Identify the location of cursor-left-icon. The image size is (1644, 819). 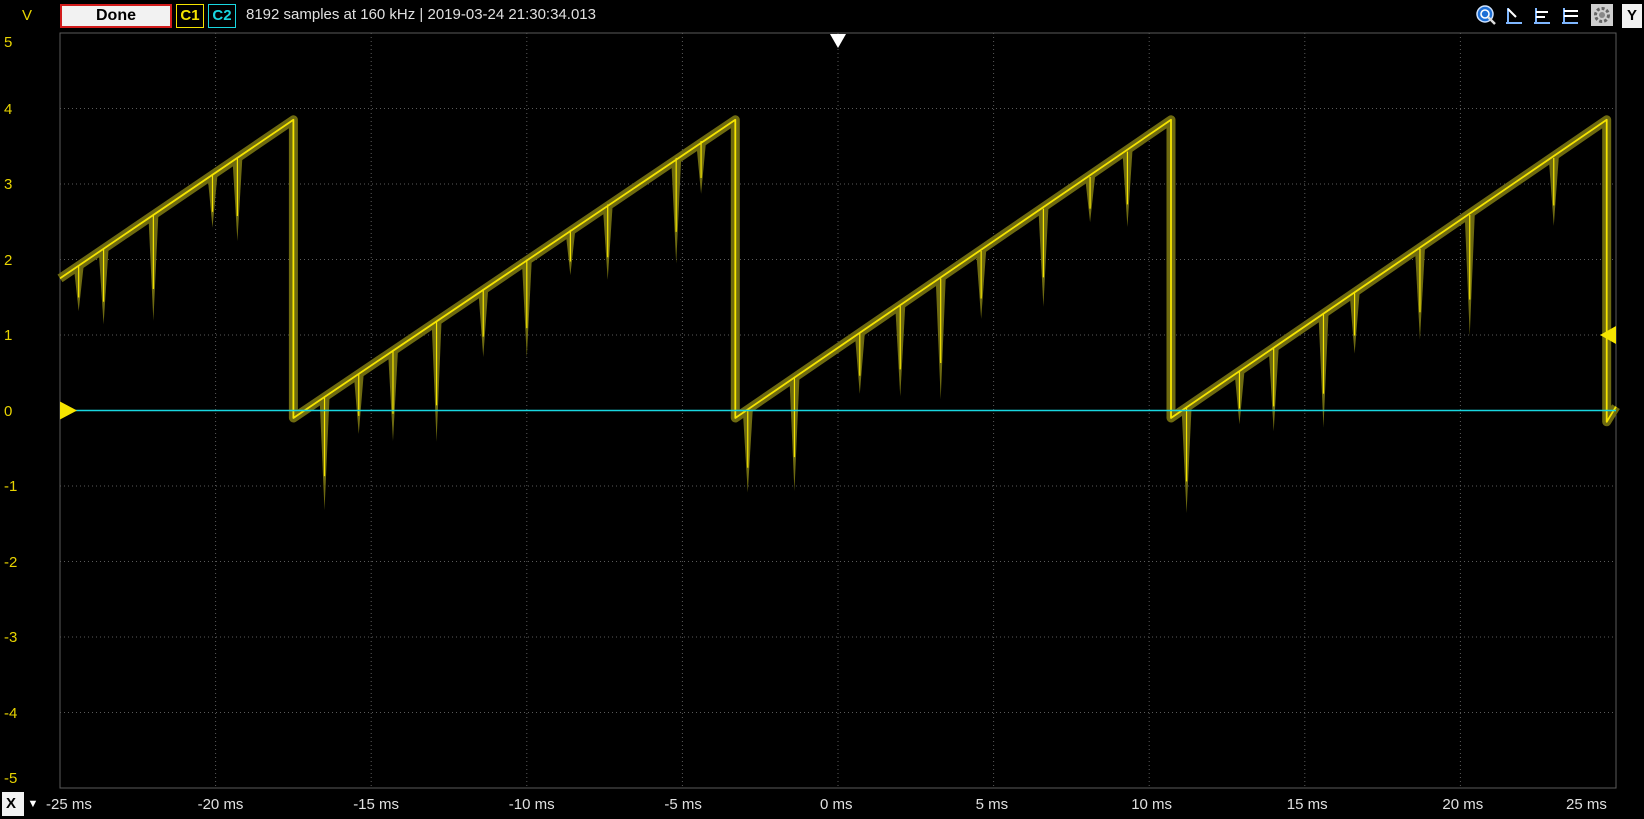
(1514, 15).